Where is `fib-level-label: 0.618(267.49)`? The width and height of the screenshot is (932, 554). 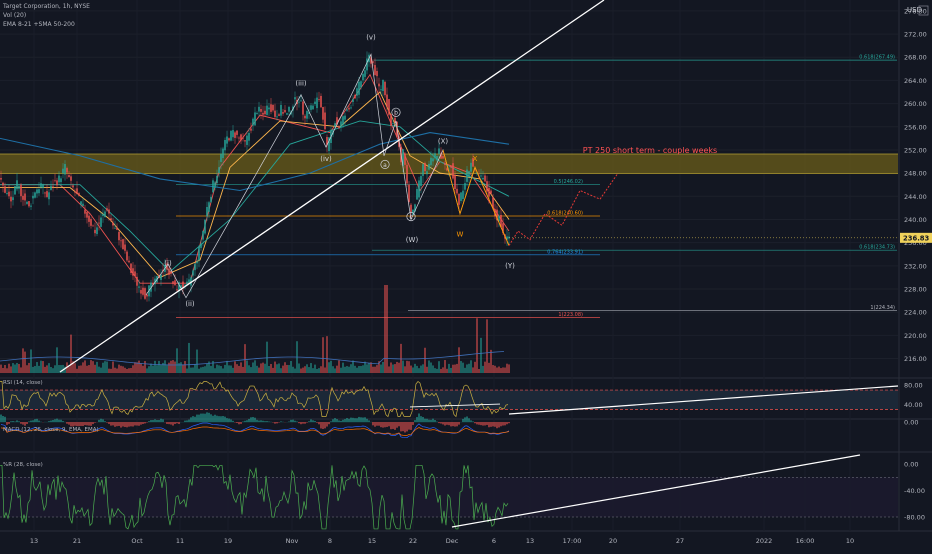 fib-level-label: 0.618(267.49) is located at coordinates (877, 58).